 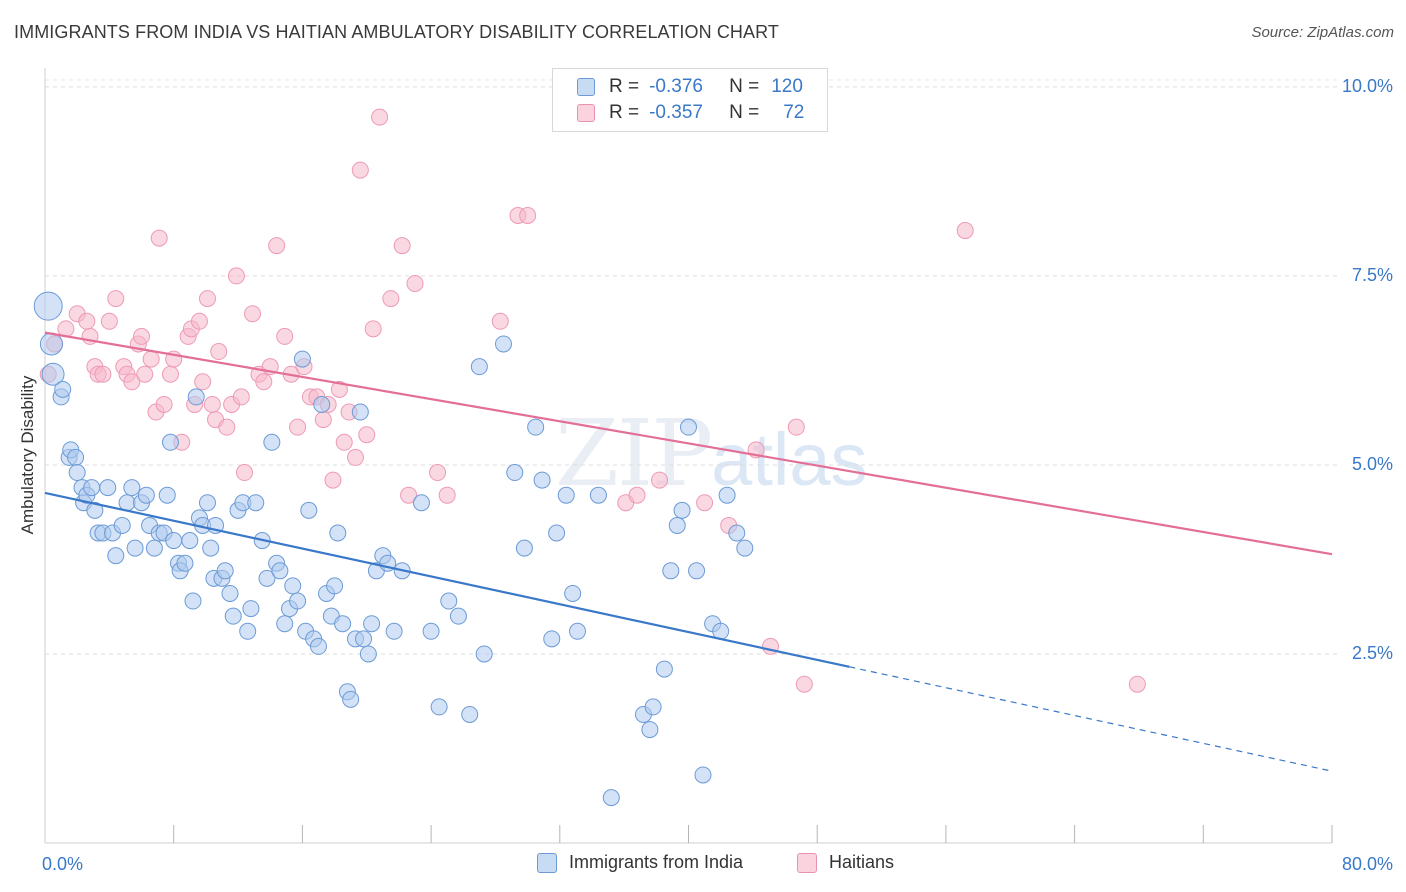 I want to click on legend-r-value: -0.376, so click(x=676, y=86).